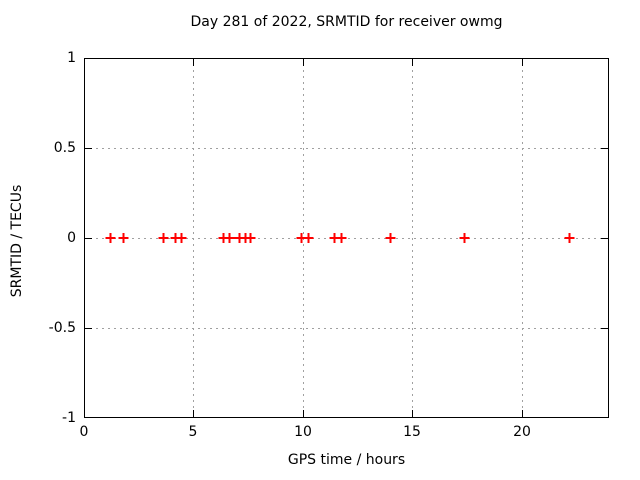 The width and height of the screenshot is (640, 480). I want to click on y-tick-label: -1, so click(69, 418).